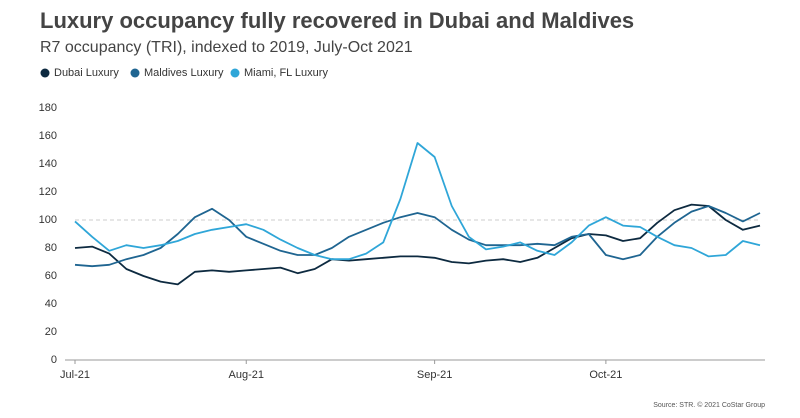  What do you see at coordinates (286, 73) in the screenshot?
I see `legend-label: Miami, FL Luxury` at bounding box center [286, 73].